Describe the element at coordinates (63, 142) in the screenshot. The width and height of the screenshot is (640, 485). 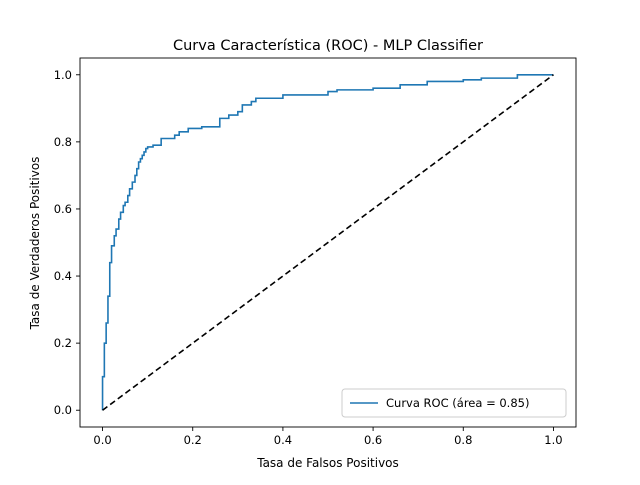
I see `y-tick-label: 0.8` at that location.